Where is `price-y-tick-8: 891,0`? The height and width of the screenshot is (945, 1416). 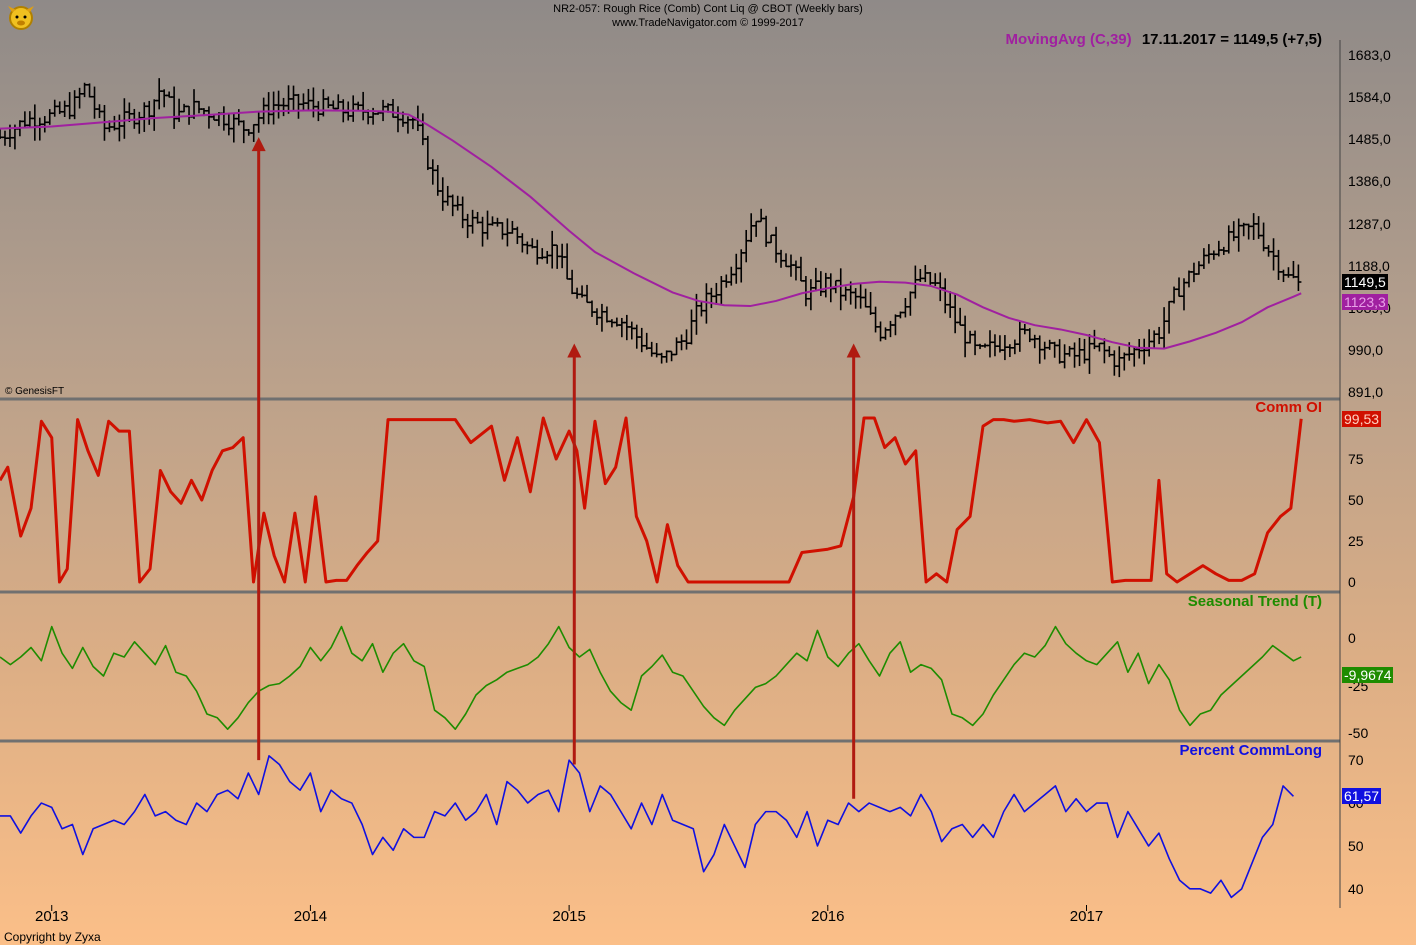
price-y-tick-8: 891,0 is located at coordinates (1366, 392).